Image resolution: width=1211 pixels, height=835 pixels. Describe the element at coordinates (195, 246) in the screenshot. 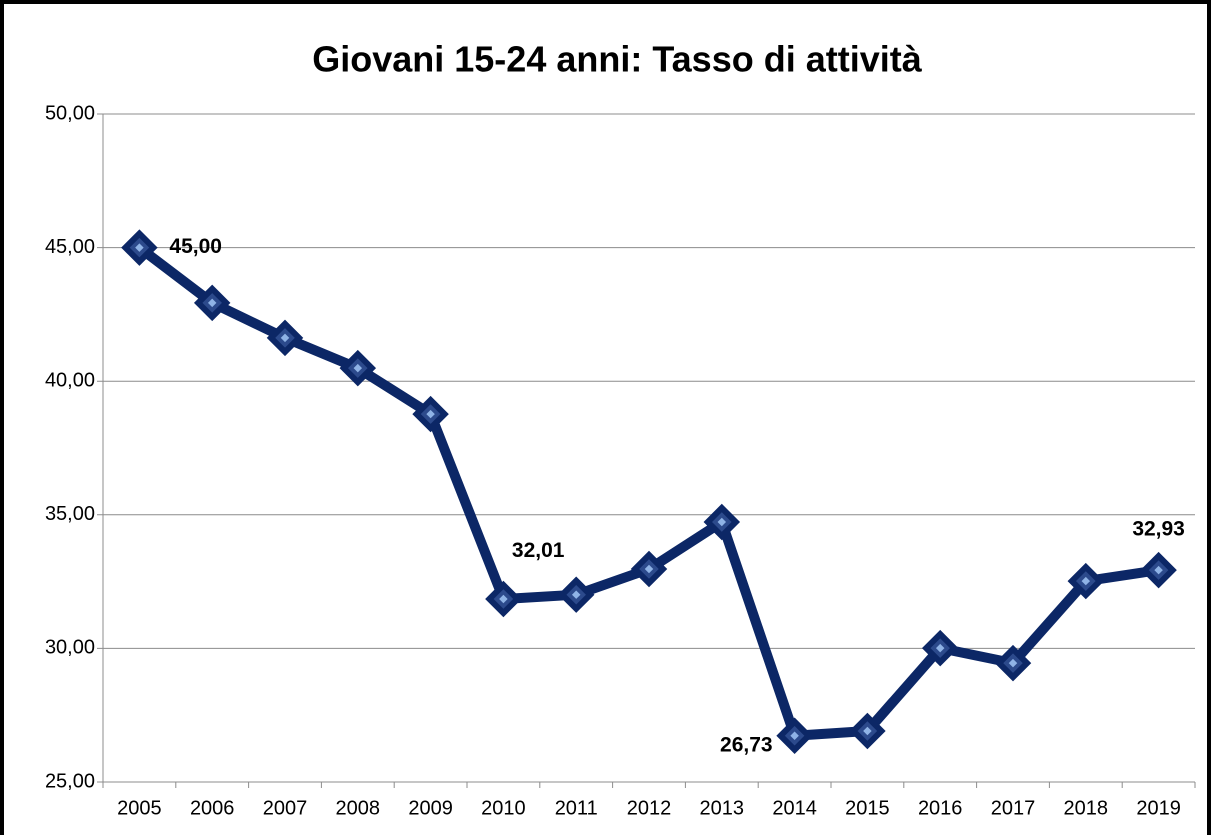

I see `data-label: 45,00` at that location.